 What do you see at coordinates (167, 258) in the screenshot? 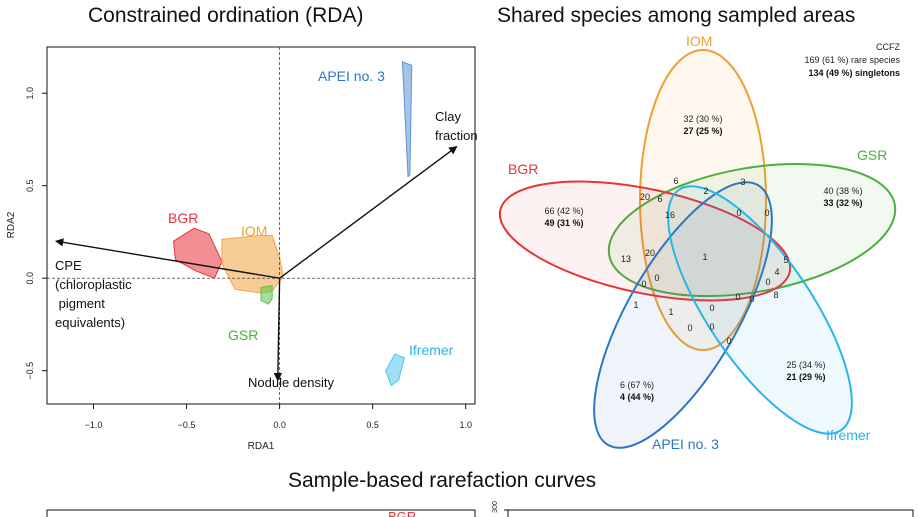
I see `rda-vector-cpe` at bounding box center [167, 258].